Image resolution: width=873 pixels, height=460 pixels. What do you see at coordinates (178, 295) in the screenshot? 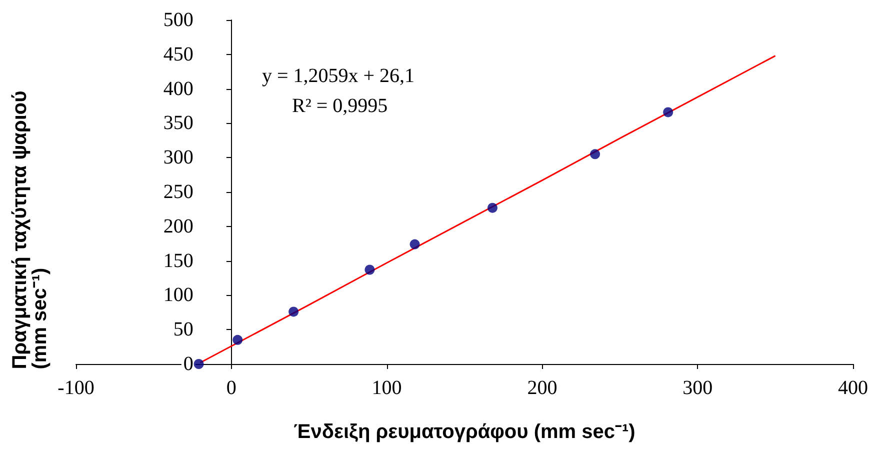
I see `y-tick-label: 100` at bounding box center [178, 295].